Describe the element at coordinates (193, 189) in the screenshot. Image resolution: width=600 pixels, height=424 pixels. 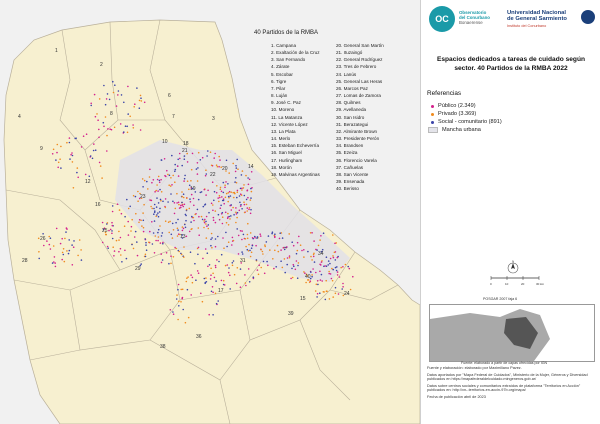
I see `partido-number-label: 19` at that location.